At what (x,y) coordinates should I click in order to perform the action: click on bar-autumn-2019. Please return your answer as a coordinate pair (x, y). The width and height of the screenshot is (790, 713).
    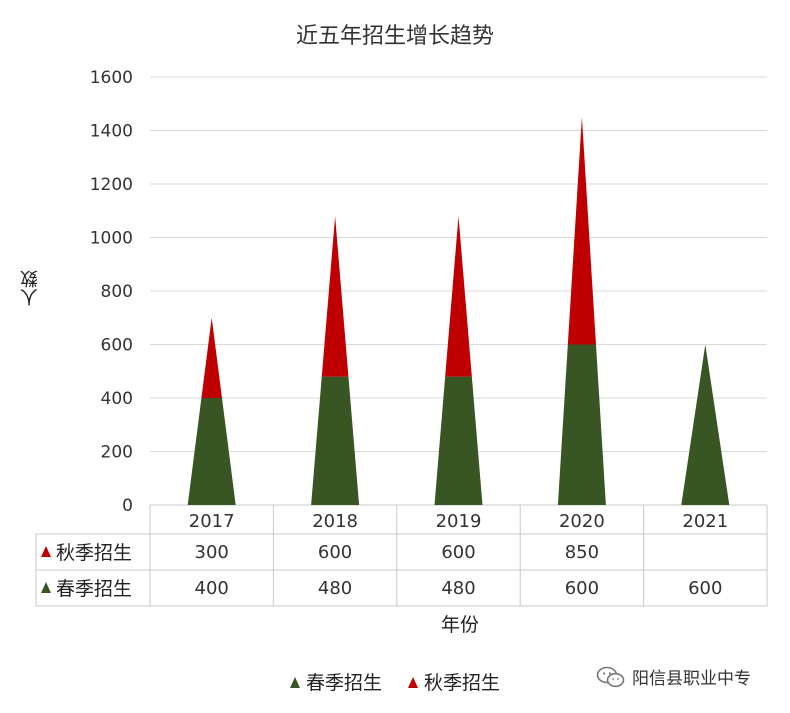
    Looking at the image, I should click on (458, 296).